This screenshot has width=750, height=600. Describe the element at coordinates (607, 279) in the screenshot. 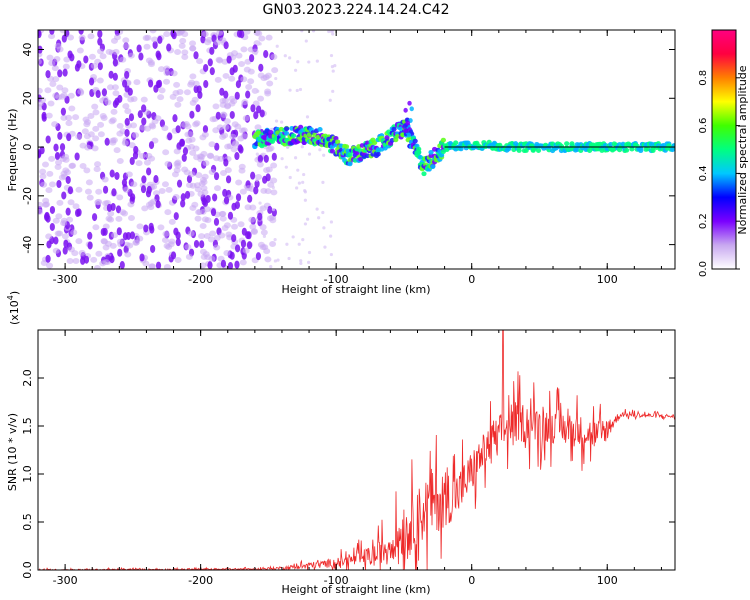

I see `x-tick-label: 100` at that location.